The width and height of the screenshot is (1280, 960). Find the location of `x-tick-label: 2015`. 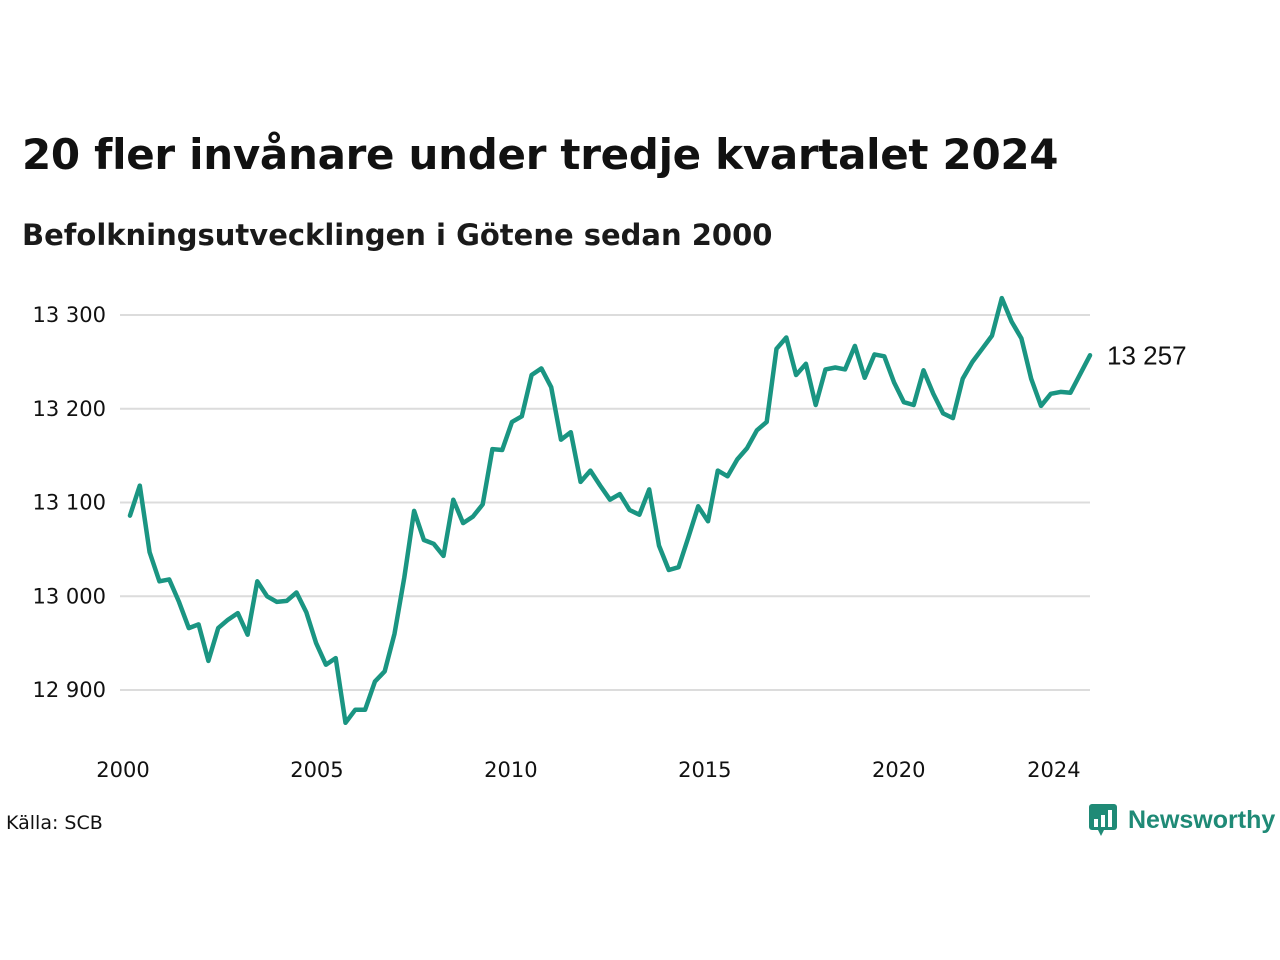

x-tick-label: 2015 is located at coordinates (704, 770).